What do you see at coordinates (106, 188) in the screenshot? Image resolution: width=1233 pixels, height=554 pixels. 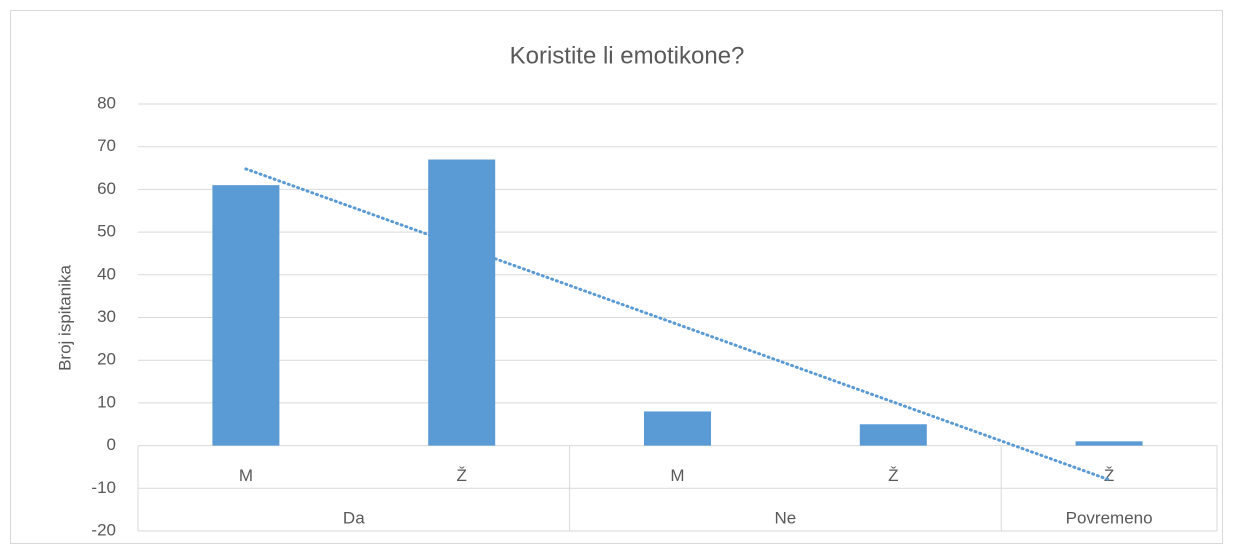 I see `y-tick-label: 60` at bounding box center [106, 188].